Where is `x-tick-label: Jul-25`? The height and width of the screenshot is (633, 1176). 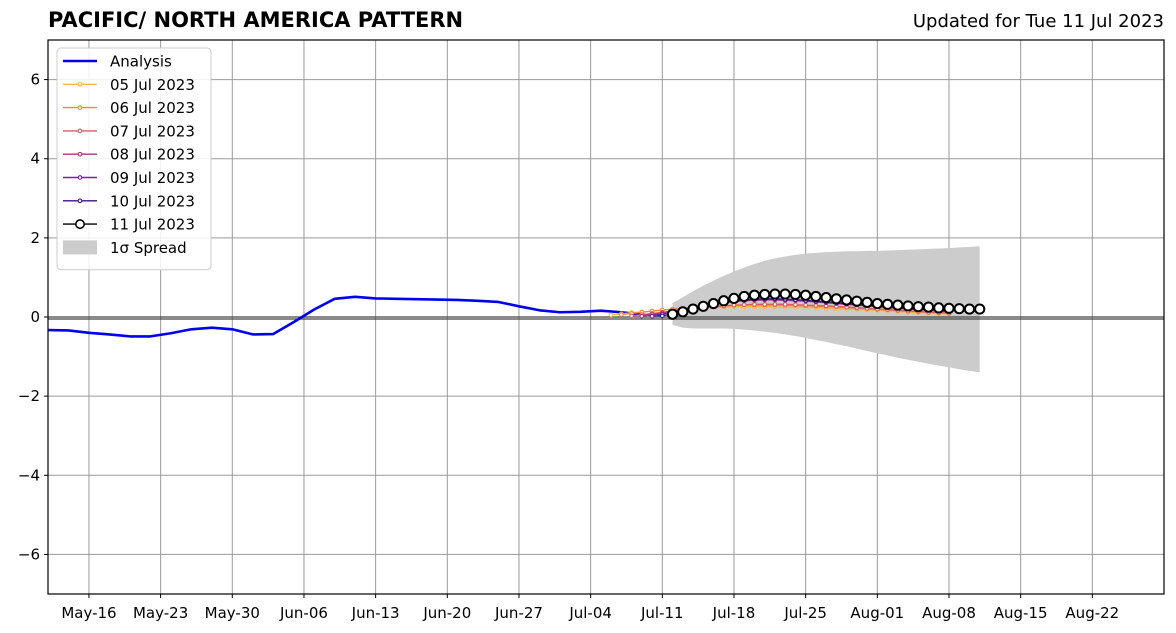 x-tick-label: Jul-25 is located at coordinates (805, 613).